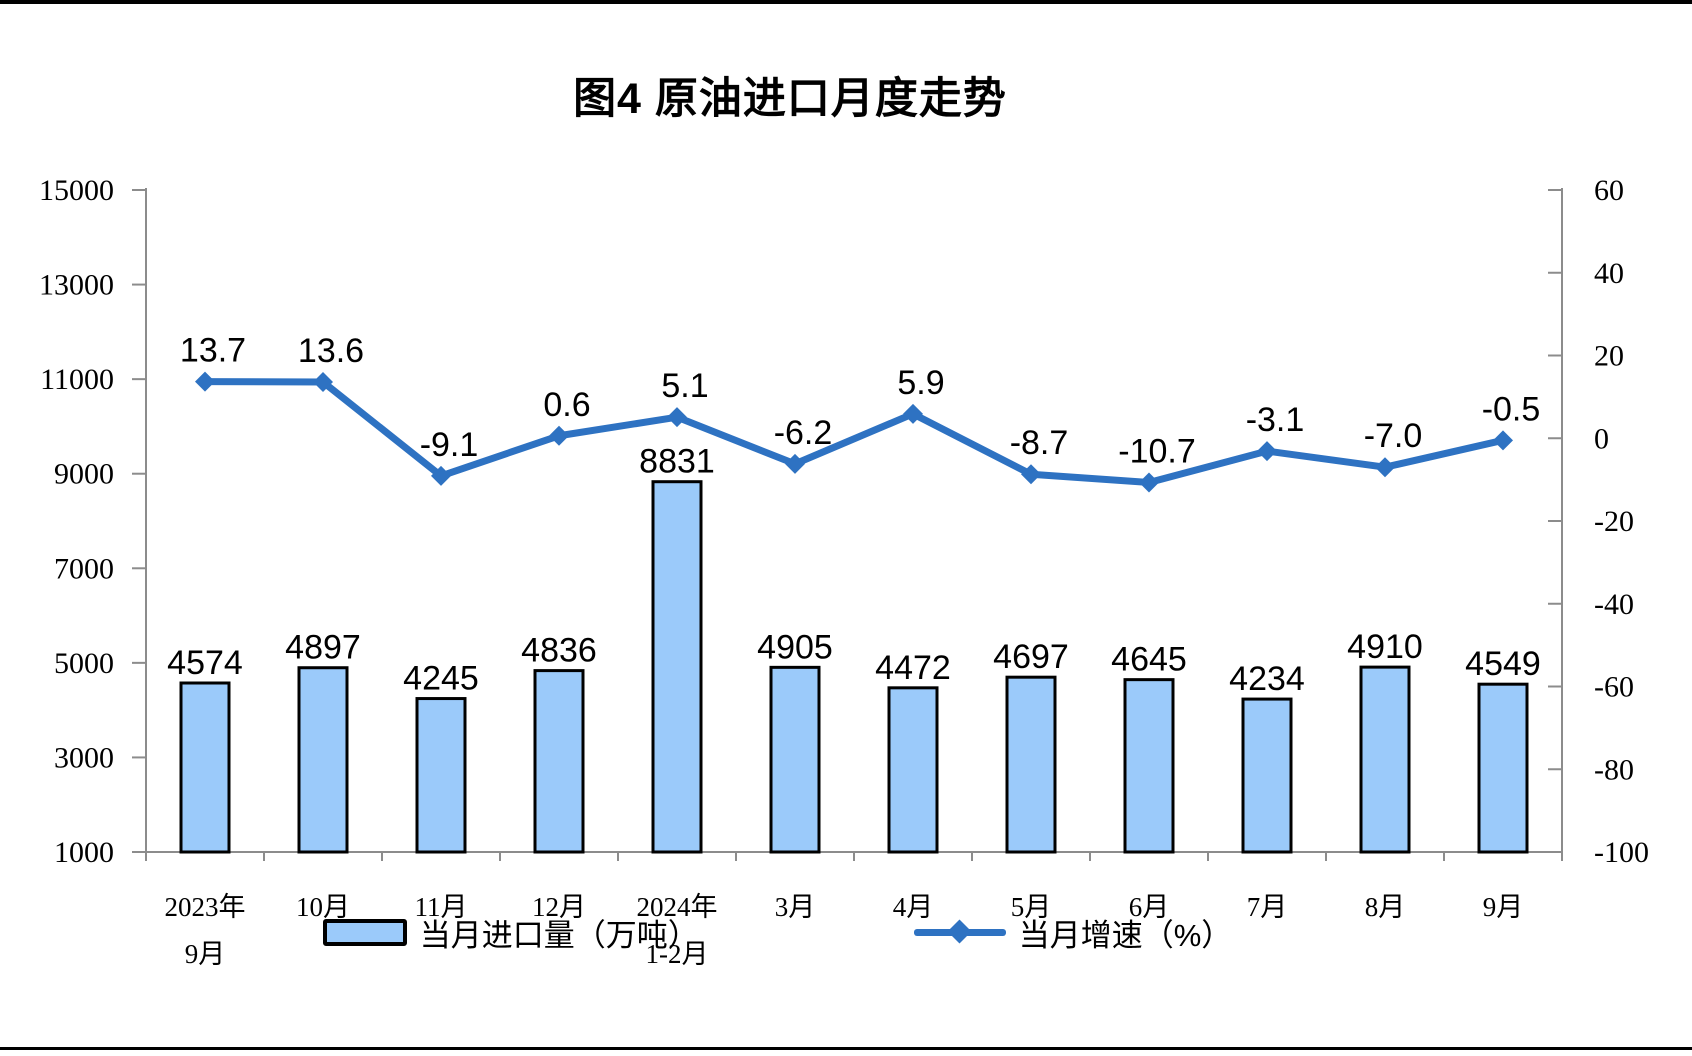  Describe the element at coordinates (677, 462) in the screenshot. I see `svg-text: 8831` at that location.